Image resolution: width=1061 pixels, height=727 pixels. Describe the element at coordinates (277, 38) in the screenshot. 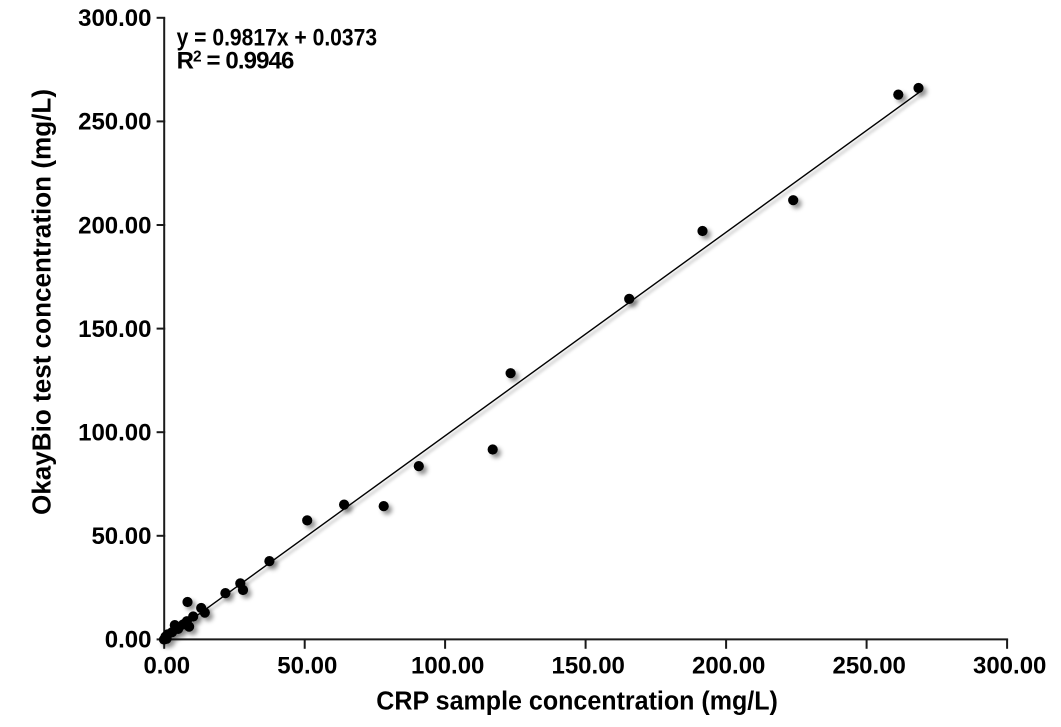

I see `svg-text: y = 0.9817x + 0.0373` at that location.